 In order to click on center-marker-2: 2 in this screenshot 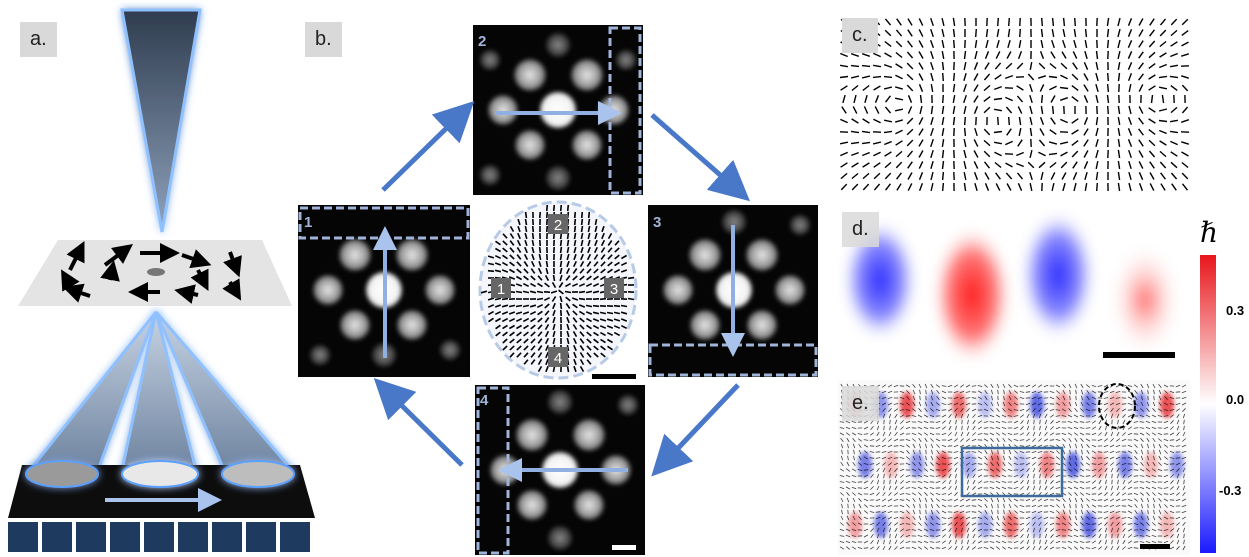, I will do `click(558, 225)`.